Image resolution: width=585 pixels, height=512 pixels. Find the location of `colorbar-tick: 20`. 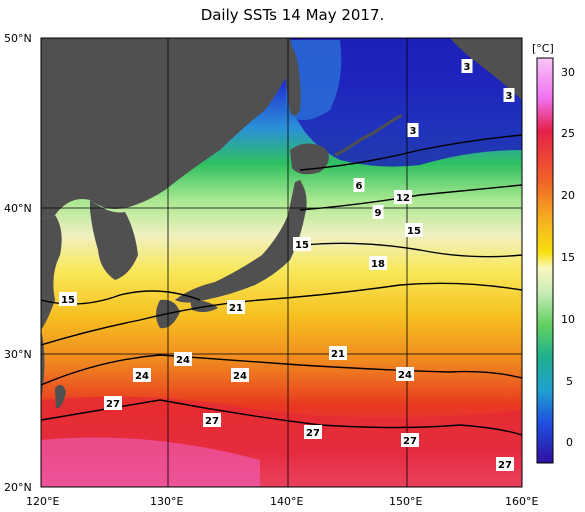

colorbar-tick: 20 is located at coordinates (568, 195).